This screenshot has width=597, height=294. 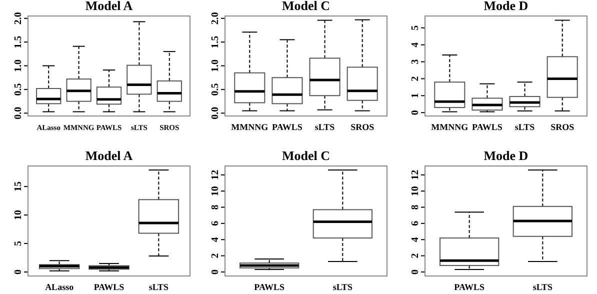 I want to click on y-tick-label: 1, so click(x=415, y=95).